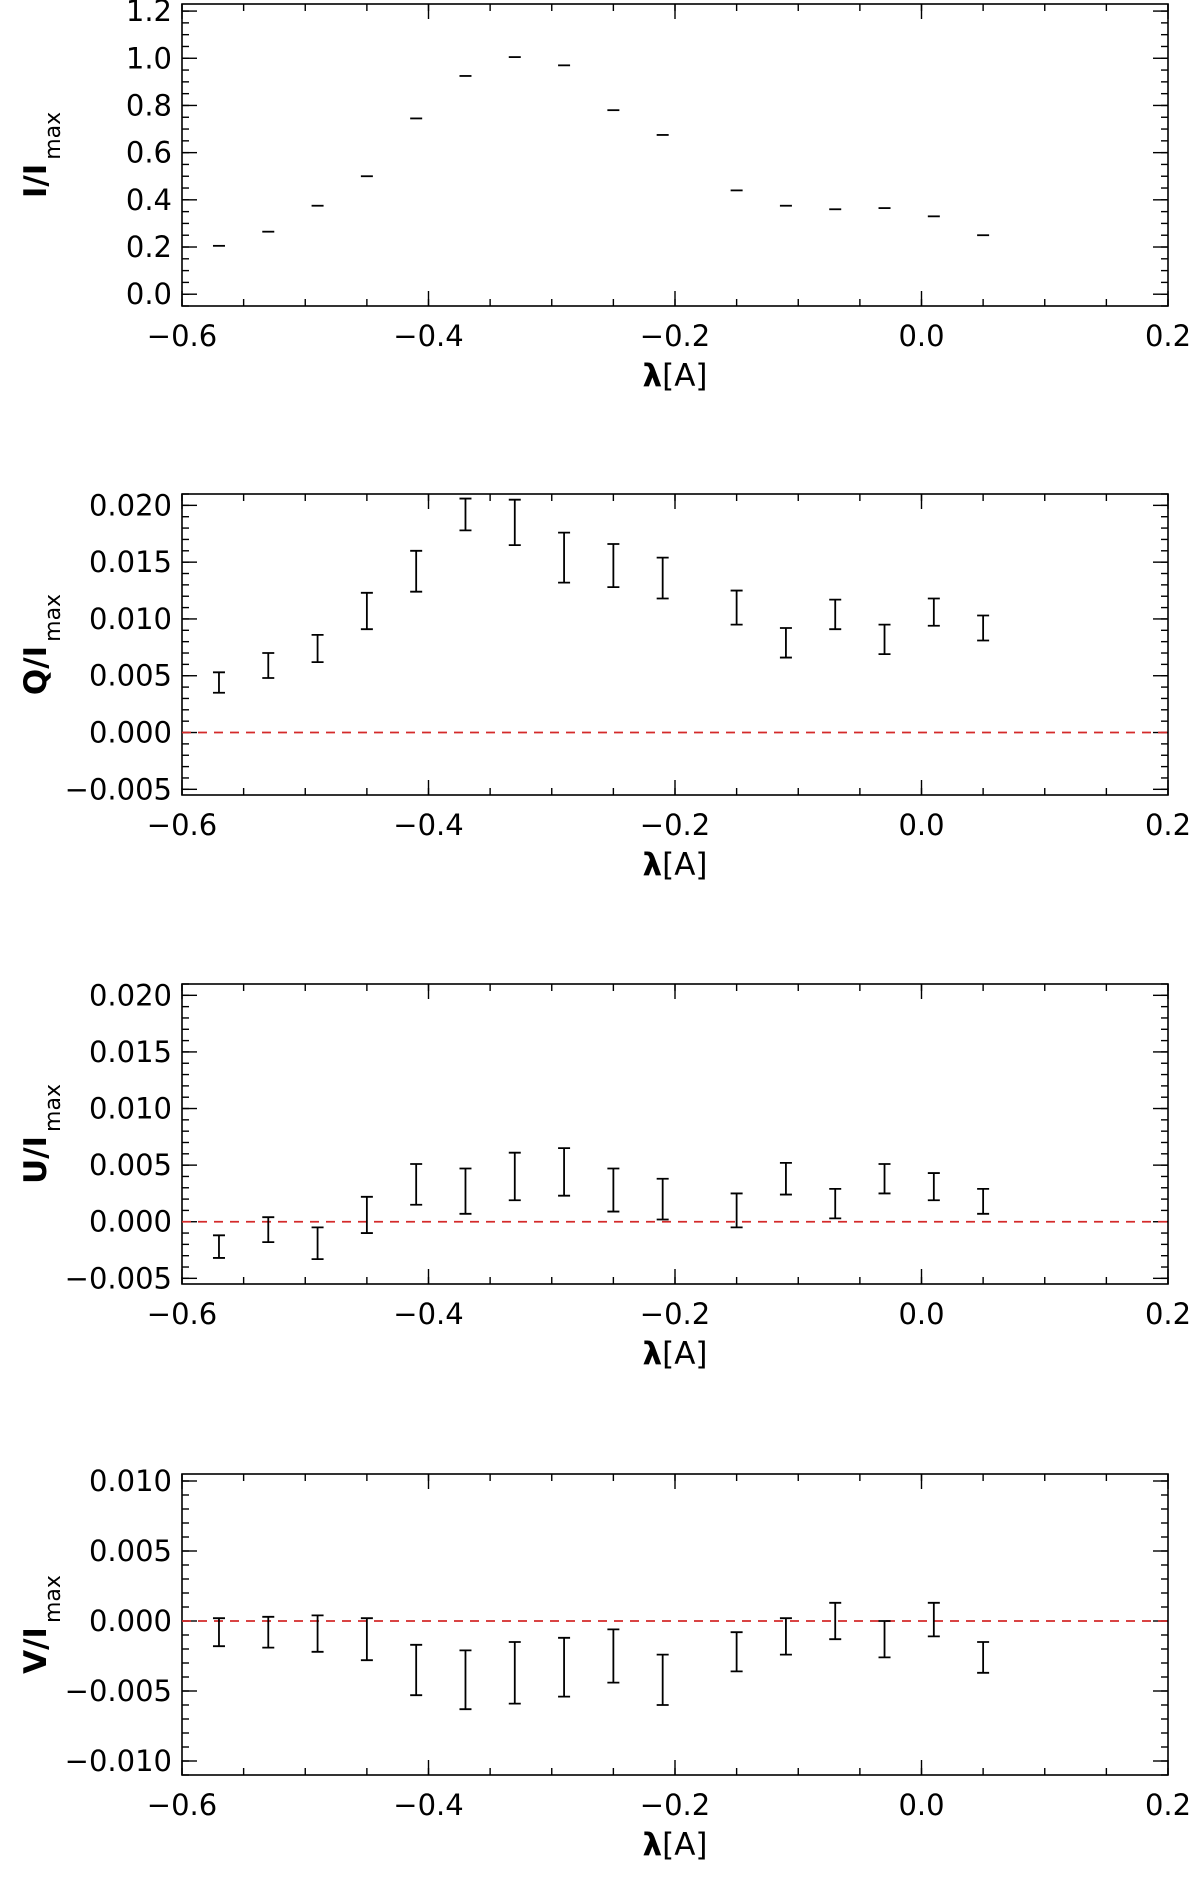 This screenshot has height=1877, width=1200. Describe the element at coordinates (118, 1761) in the screenshot. I see `y-tick-label: −0.010` at that location.